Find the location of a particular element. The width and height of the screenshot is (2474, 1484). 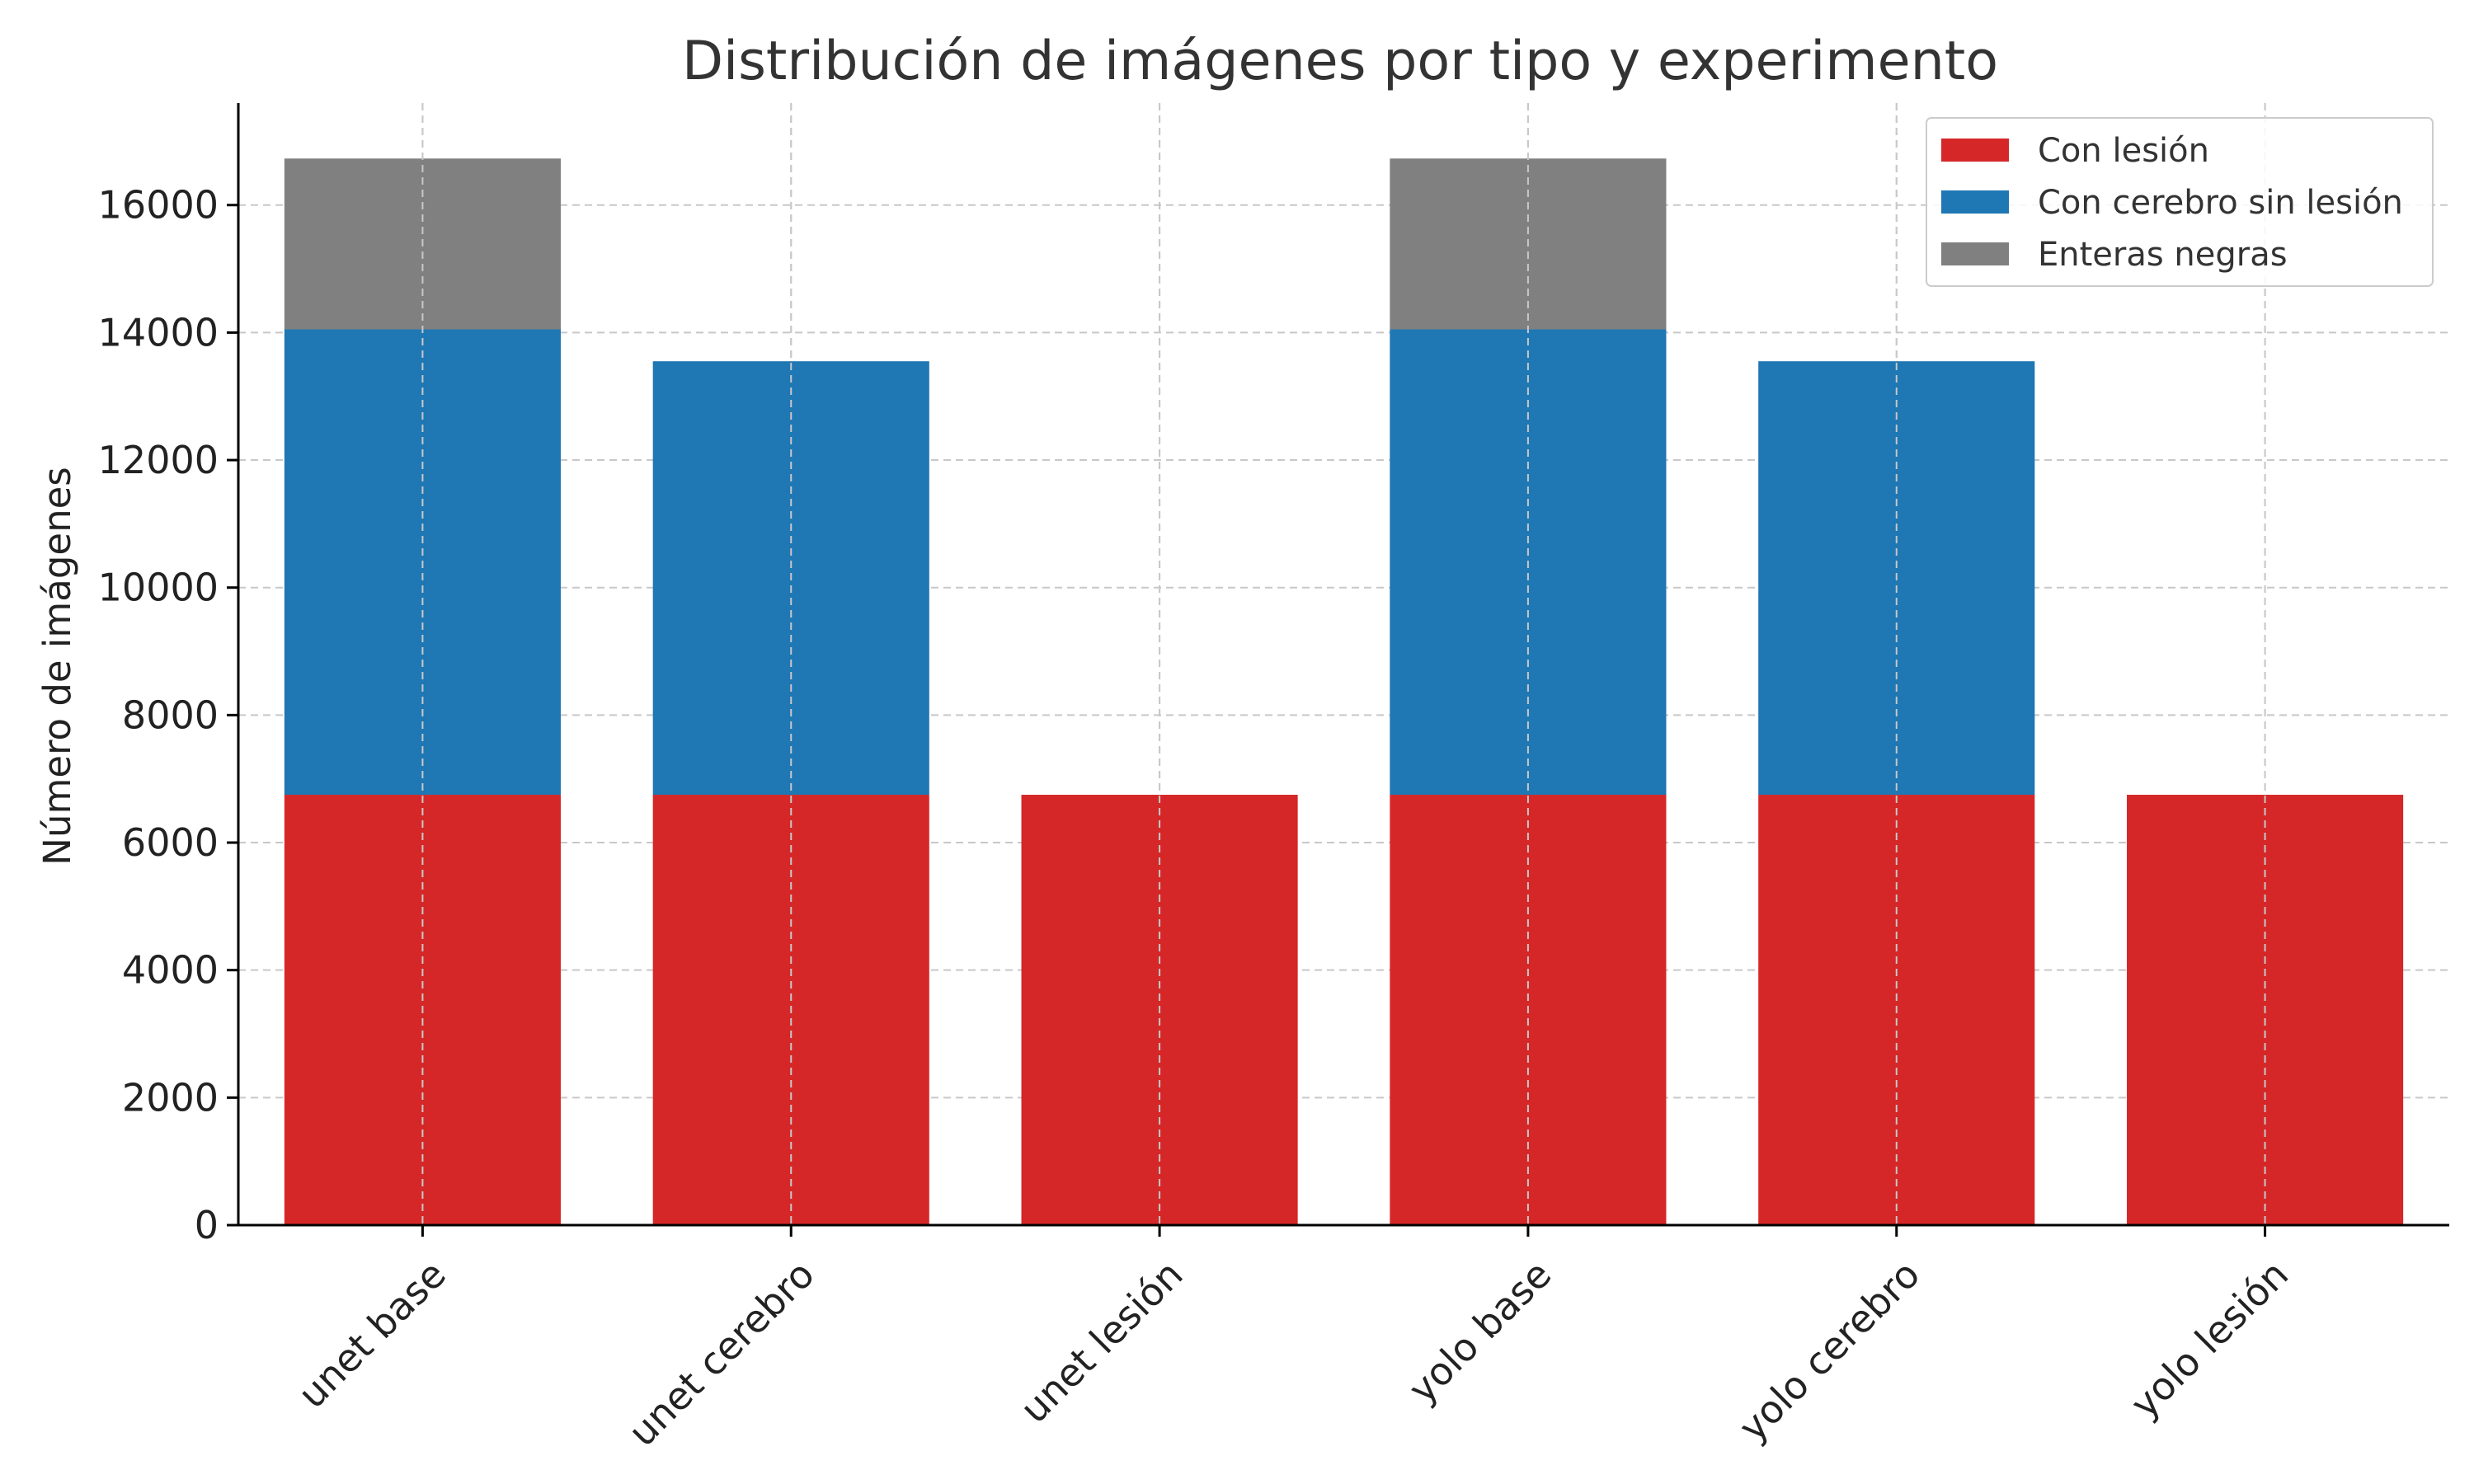

y-tick-label: 6000 is located at coordinates (170, 842).